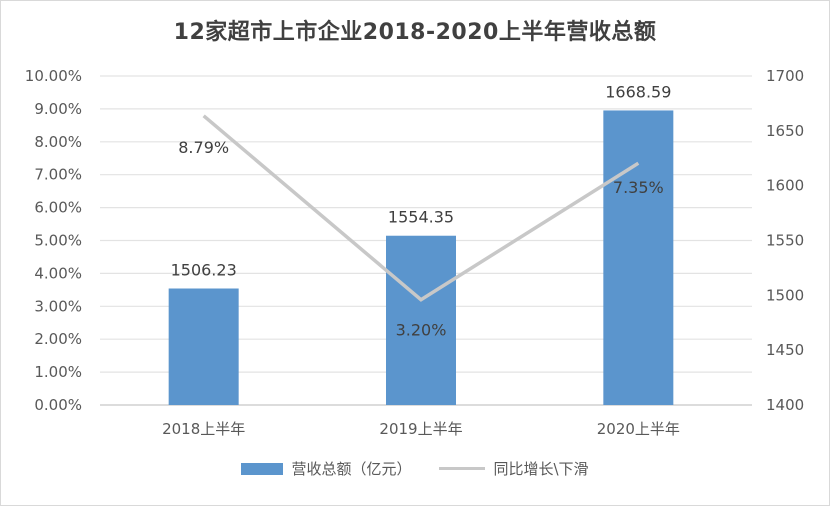 This screenshot has width=830, height=506. I want to click on legend-bar-swatch, so click(262, 468).